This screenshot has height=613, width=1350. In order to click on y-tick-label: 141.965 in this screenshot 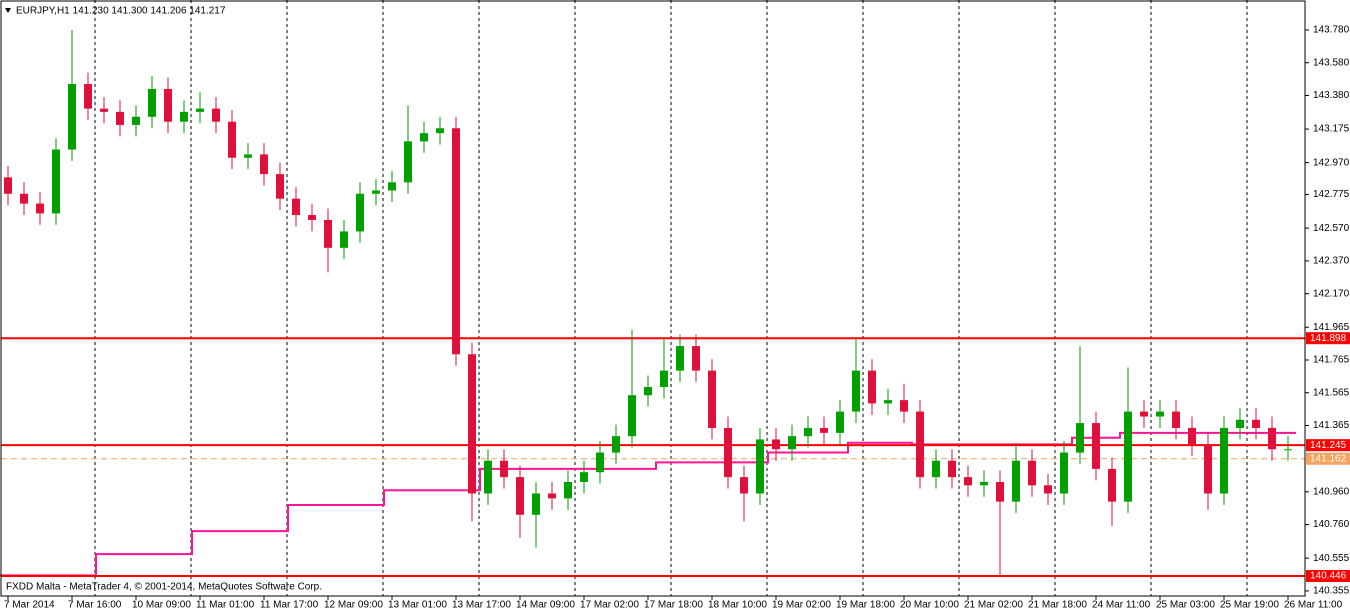, I will do `click(1331, 327)`.